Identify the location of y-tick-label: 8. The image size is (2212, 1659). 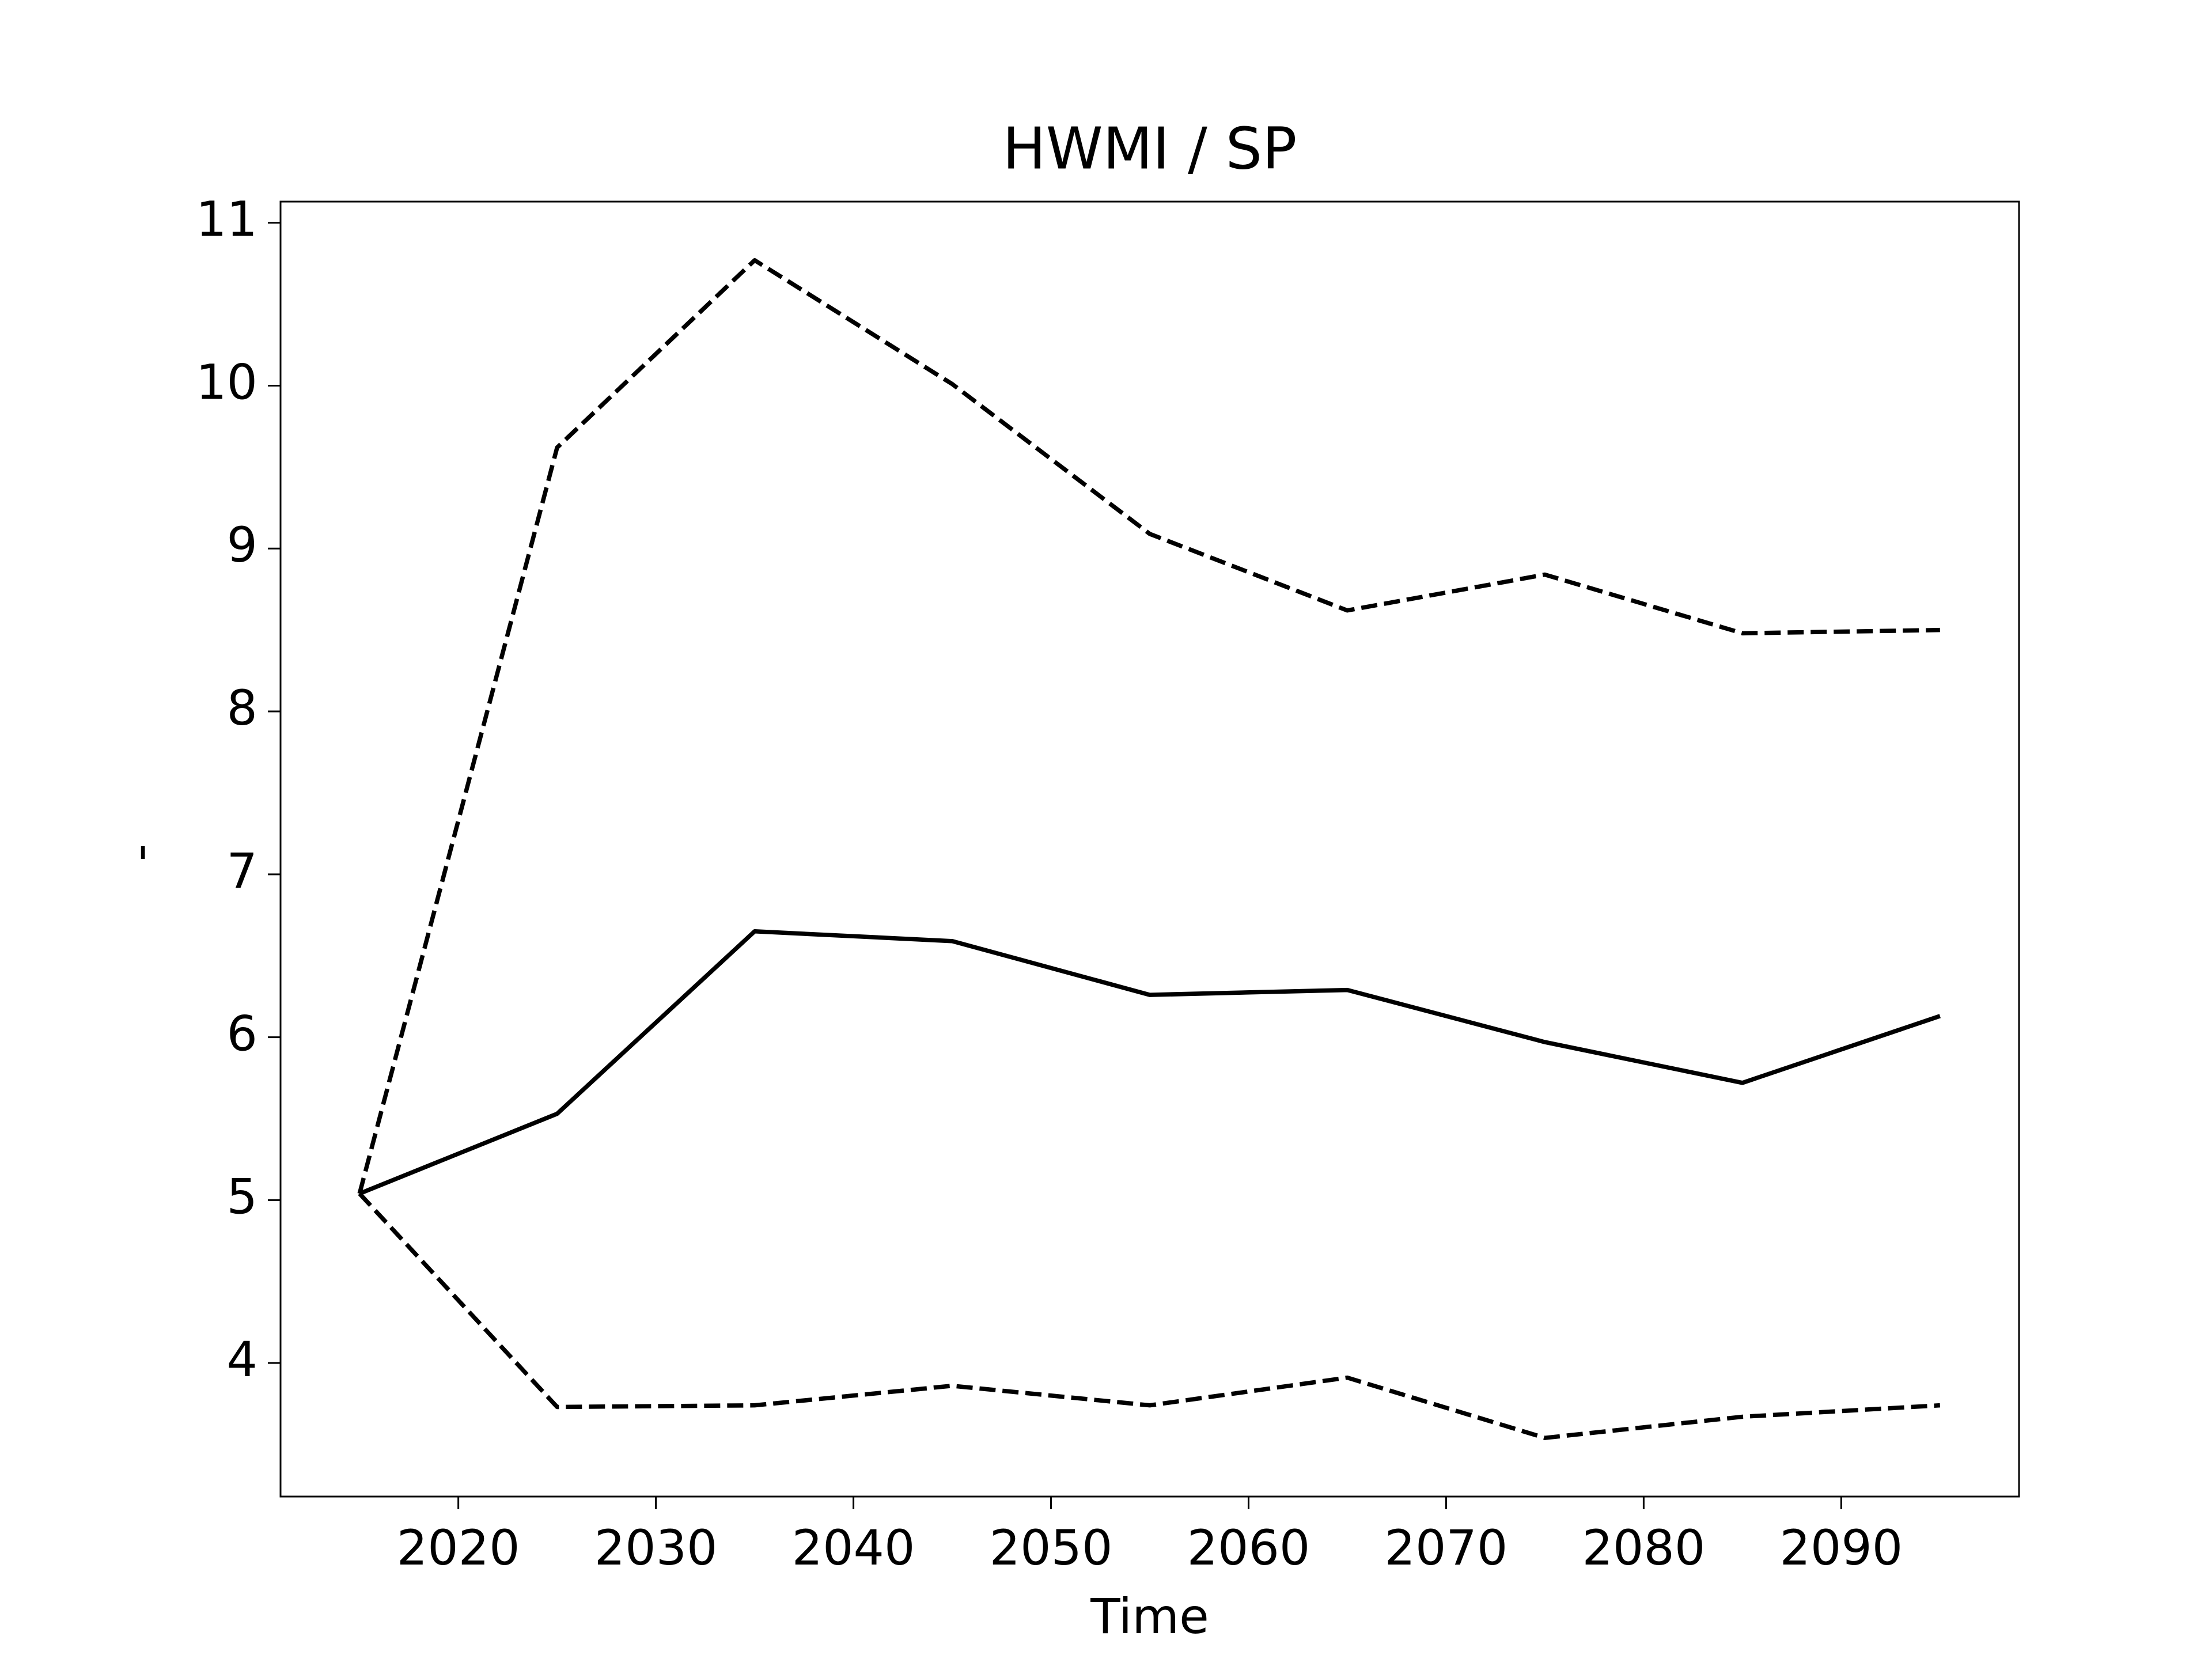
(242, 708).